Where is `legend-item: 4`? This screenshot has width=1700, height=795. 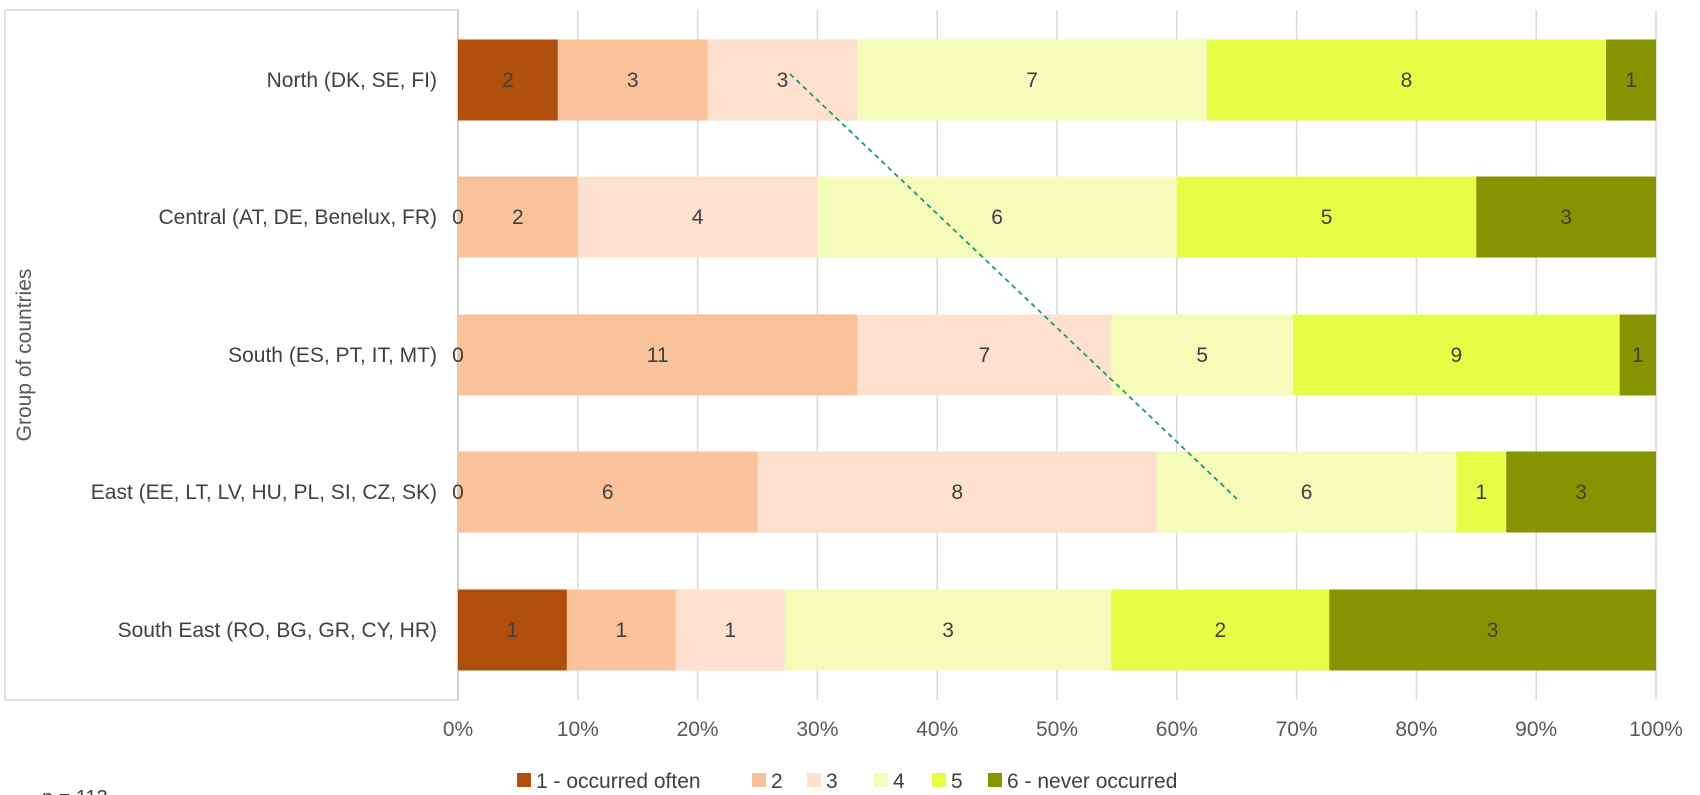
legend-item: 4 is located at coordinates (889, 781).